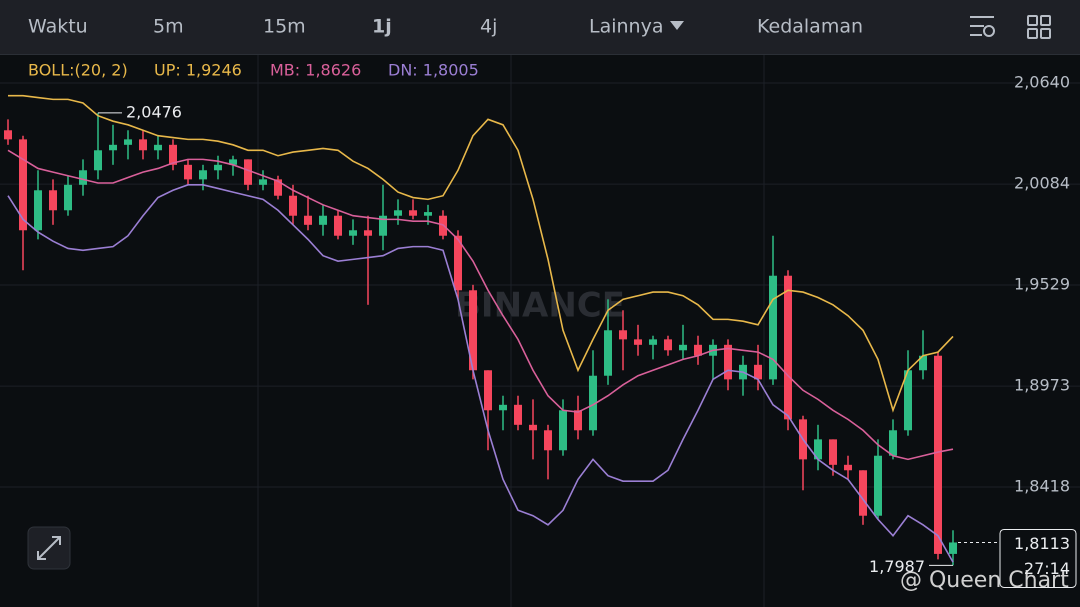 Image resolution: width=1080 pixels, height=607 pixels. Describe the element at coordinates (1038, 558) in the screenshot. I see `last-price-box` at that location.